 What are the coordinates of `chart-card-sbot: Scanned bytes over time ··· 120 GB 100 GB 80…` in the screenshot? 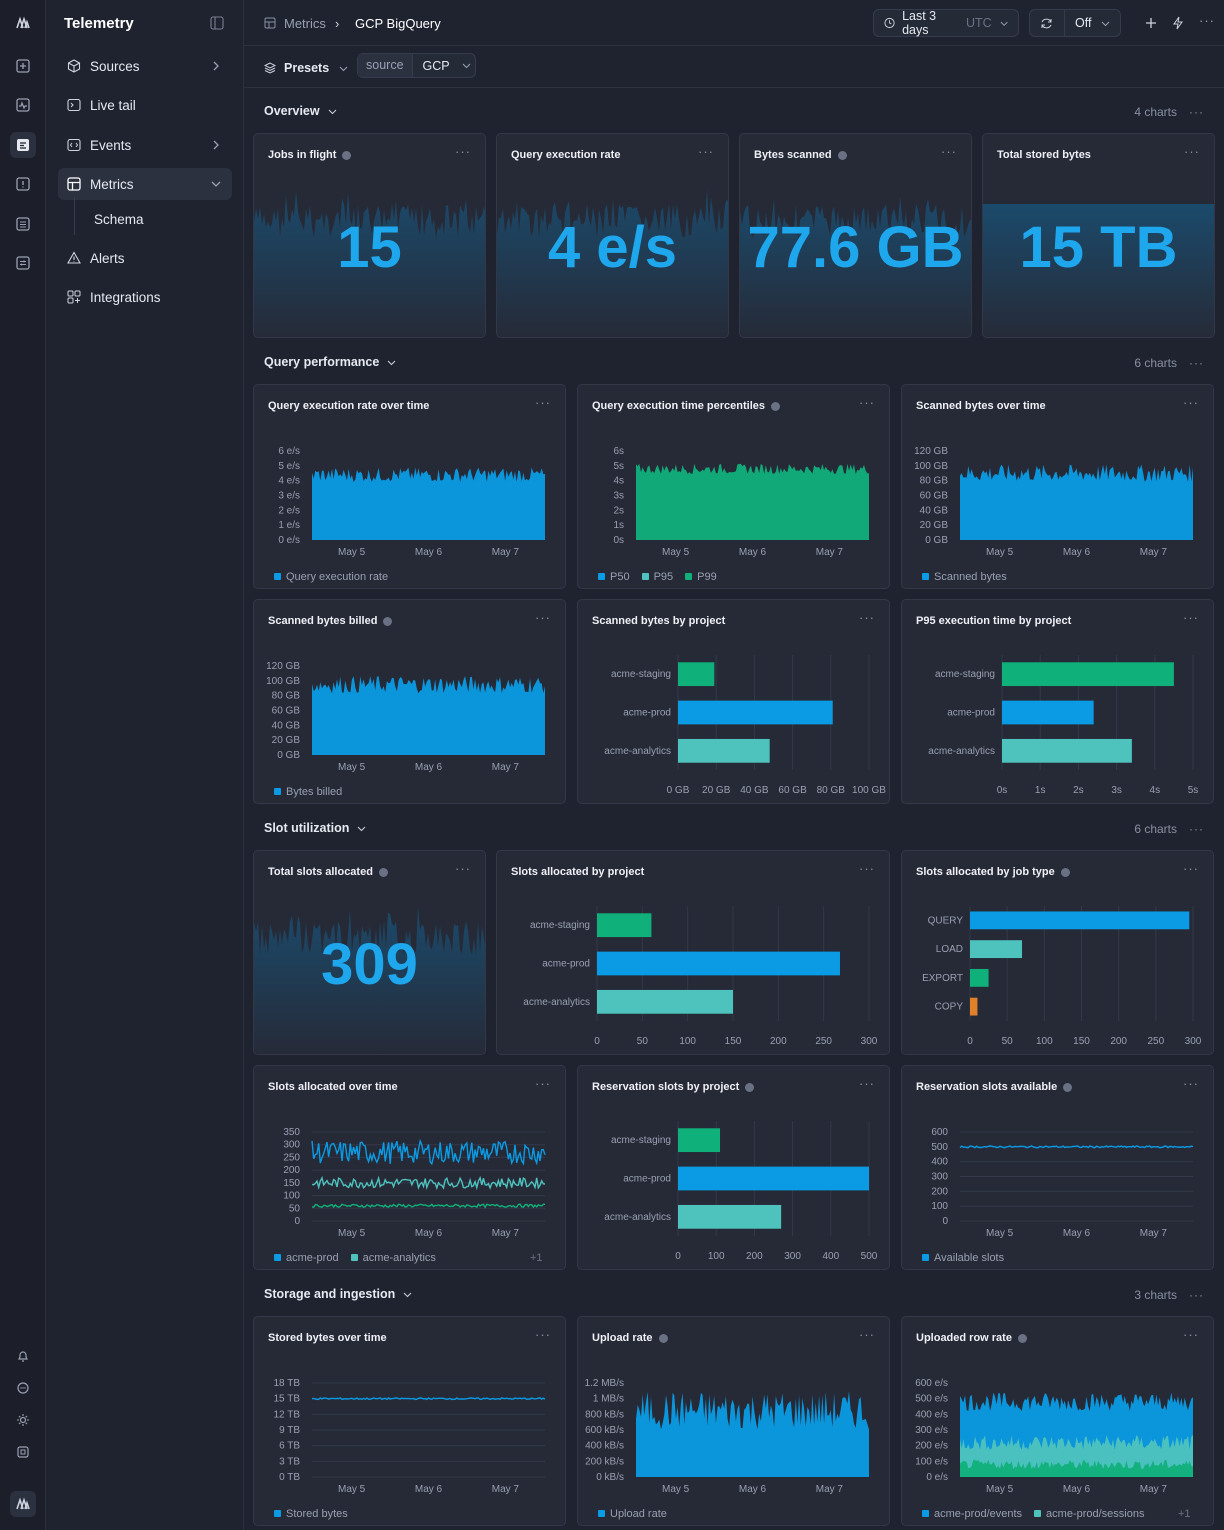 It's located at (1057, 486).